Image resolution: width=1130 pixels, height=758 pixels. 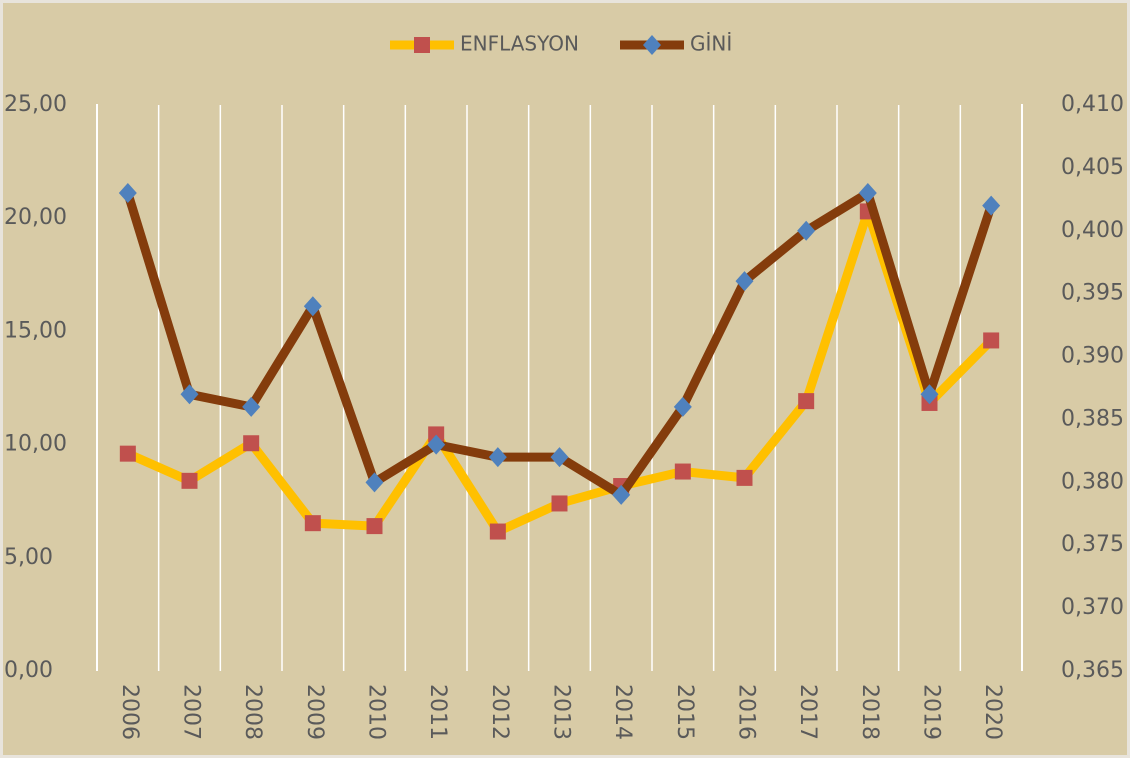 What do you see at coordinates (684, 712) in the screenshot?
I see `x-tick-label: 2015` at bounding box center [684, 712].